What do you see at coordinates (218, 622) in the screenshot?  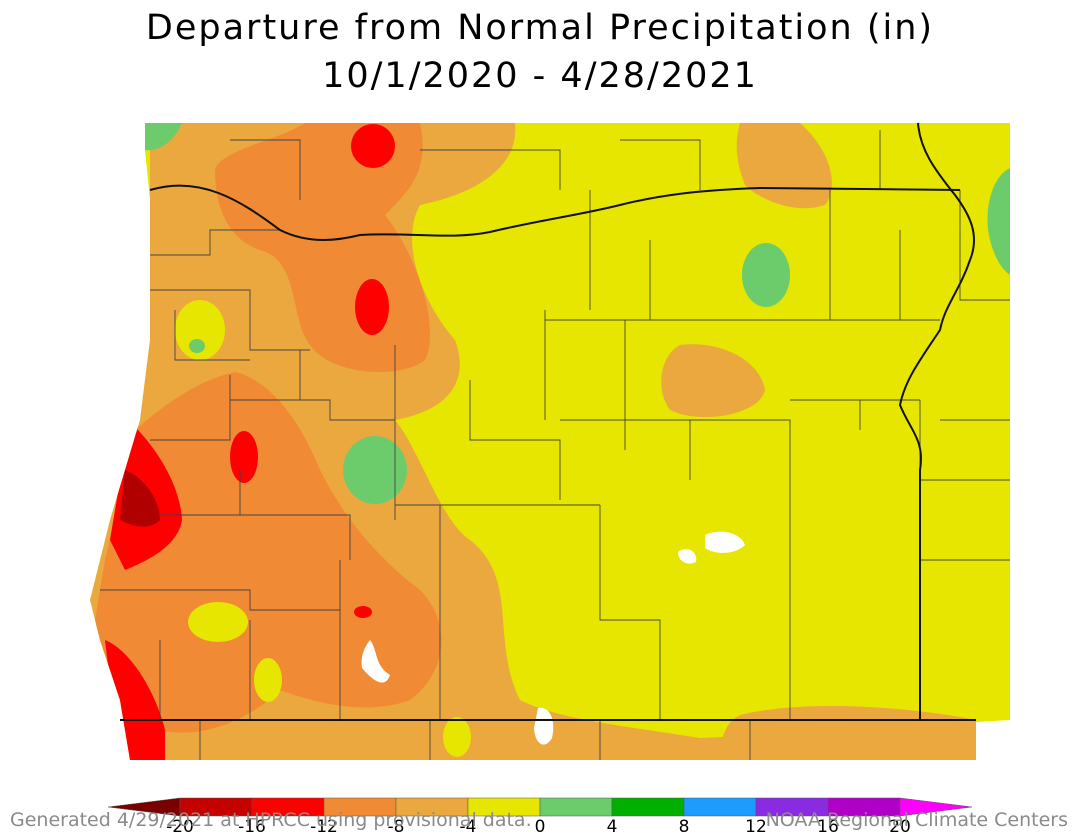 I see `zone-yellow-patch-sw` at bounding box center [218, 622].